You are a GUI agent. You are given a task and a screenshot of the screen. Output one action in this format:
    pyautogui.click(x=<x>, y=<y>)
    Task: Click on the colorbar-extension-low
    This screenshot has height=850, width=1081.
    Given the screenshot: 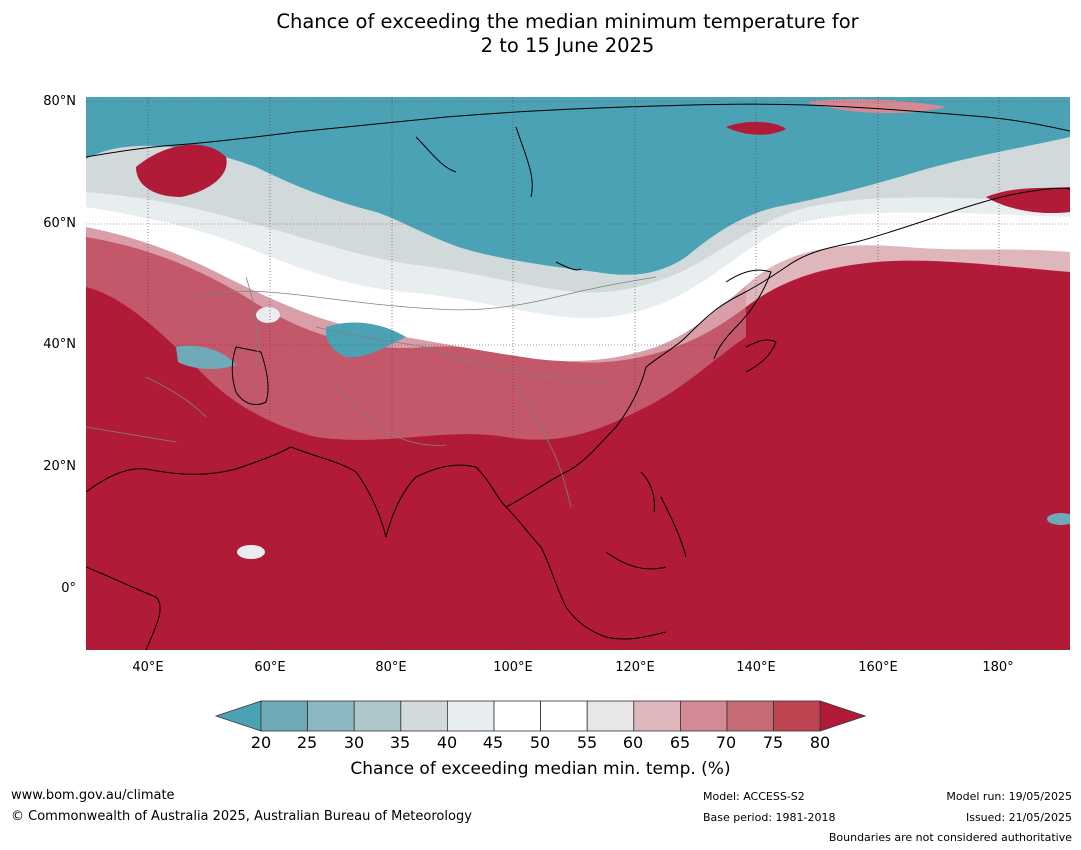 What is the action you would take?
    pyautogui.click(x=238, y=716)
    